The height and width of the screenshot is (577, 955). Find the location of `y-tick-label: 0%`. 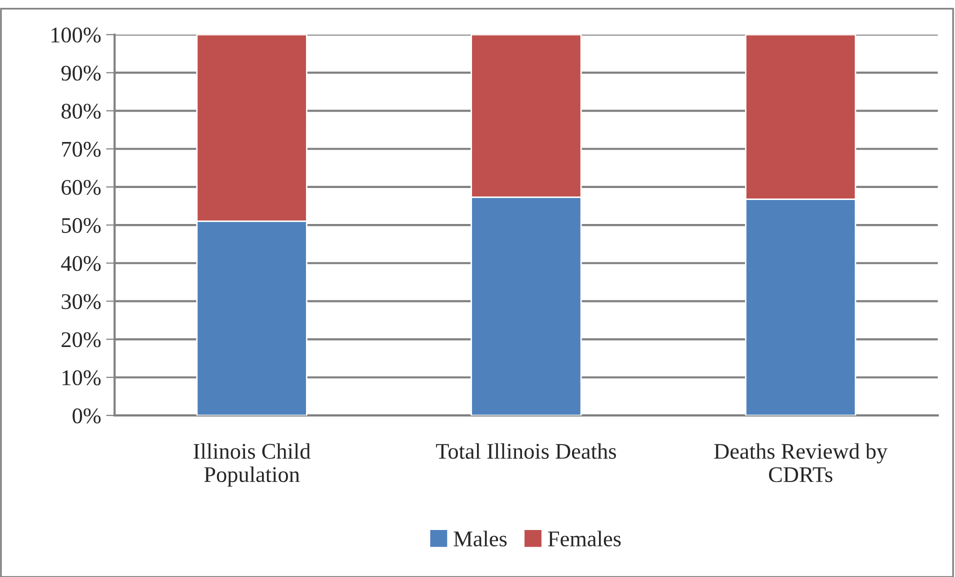

y-tick-label: 0% is located at coordinates (86, 416).